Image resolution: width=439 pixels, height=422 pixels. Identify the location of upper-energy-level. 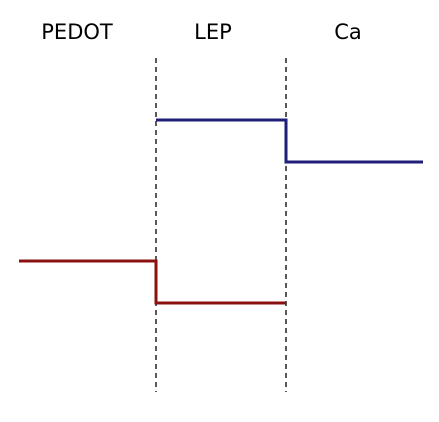
(289, 141).